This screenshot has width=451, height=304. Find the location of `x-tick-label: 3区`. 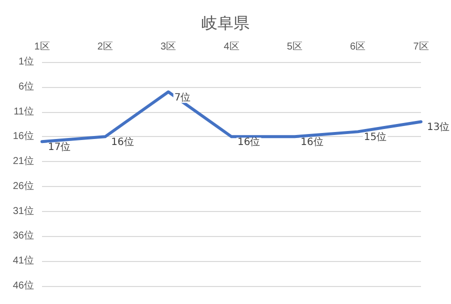

x-tick-label: 3区 is located at coordinates (168, 47).